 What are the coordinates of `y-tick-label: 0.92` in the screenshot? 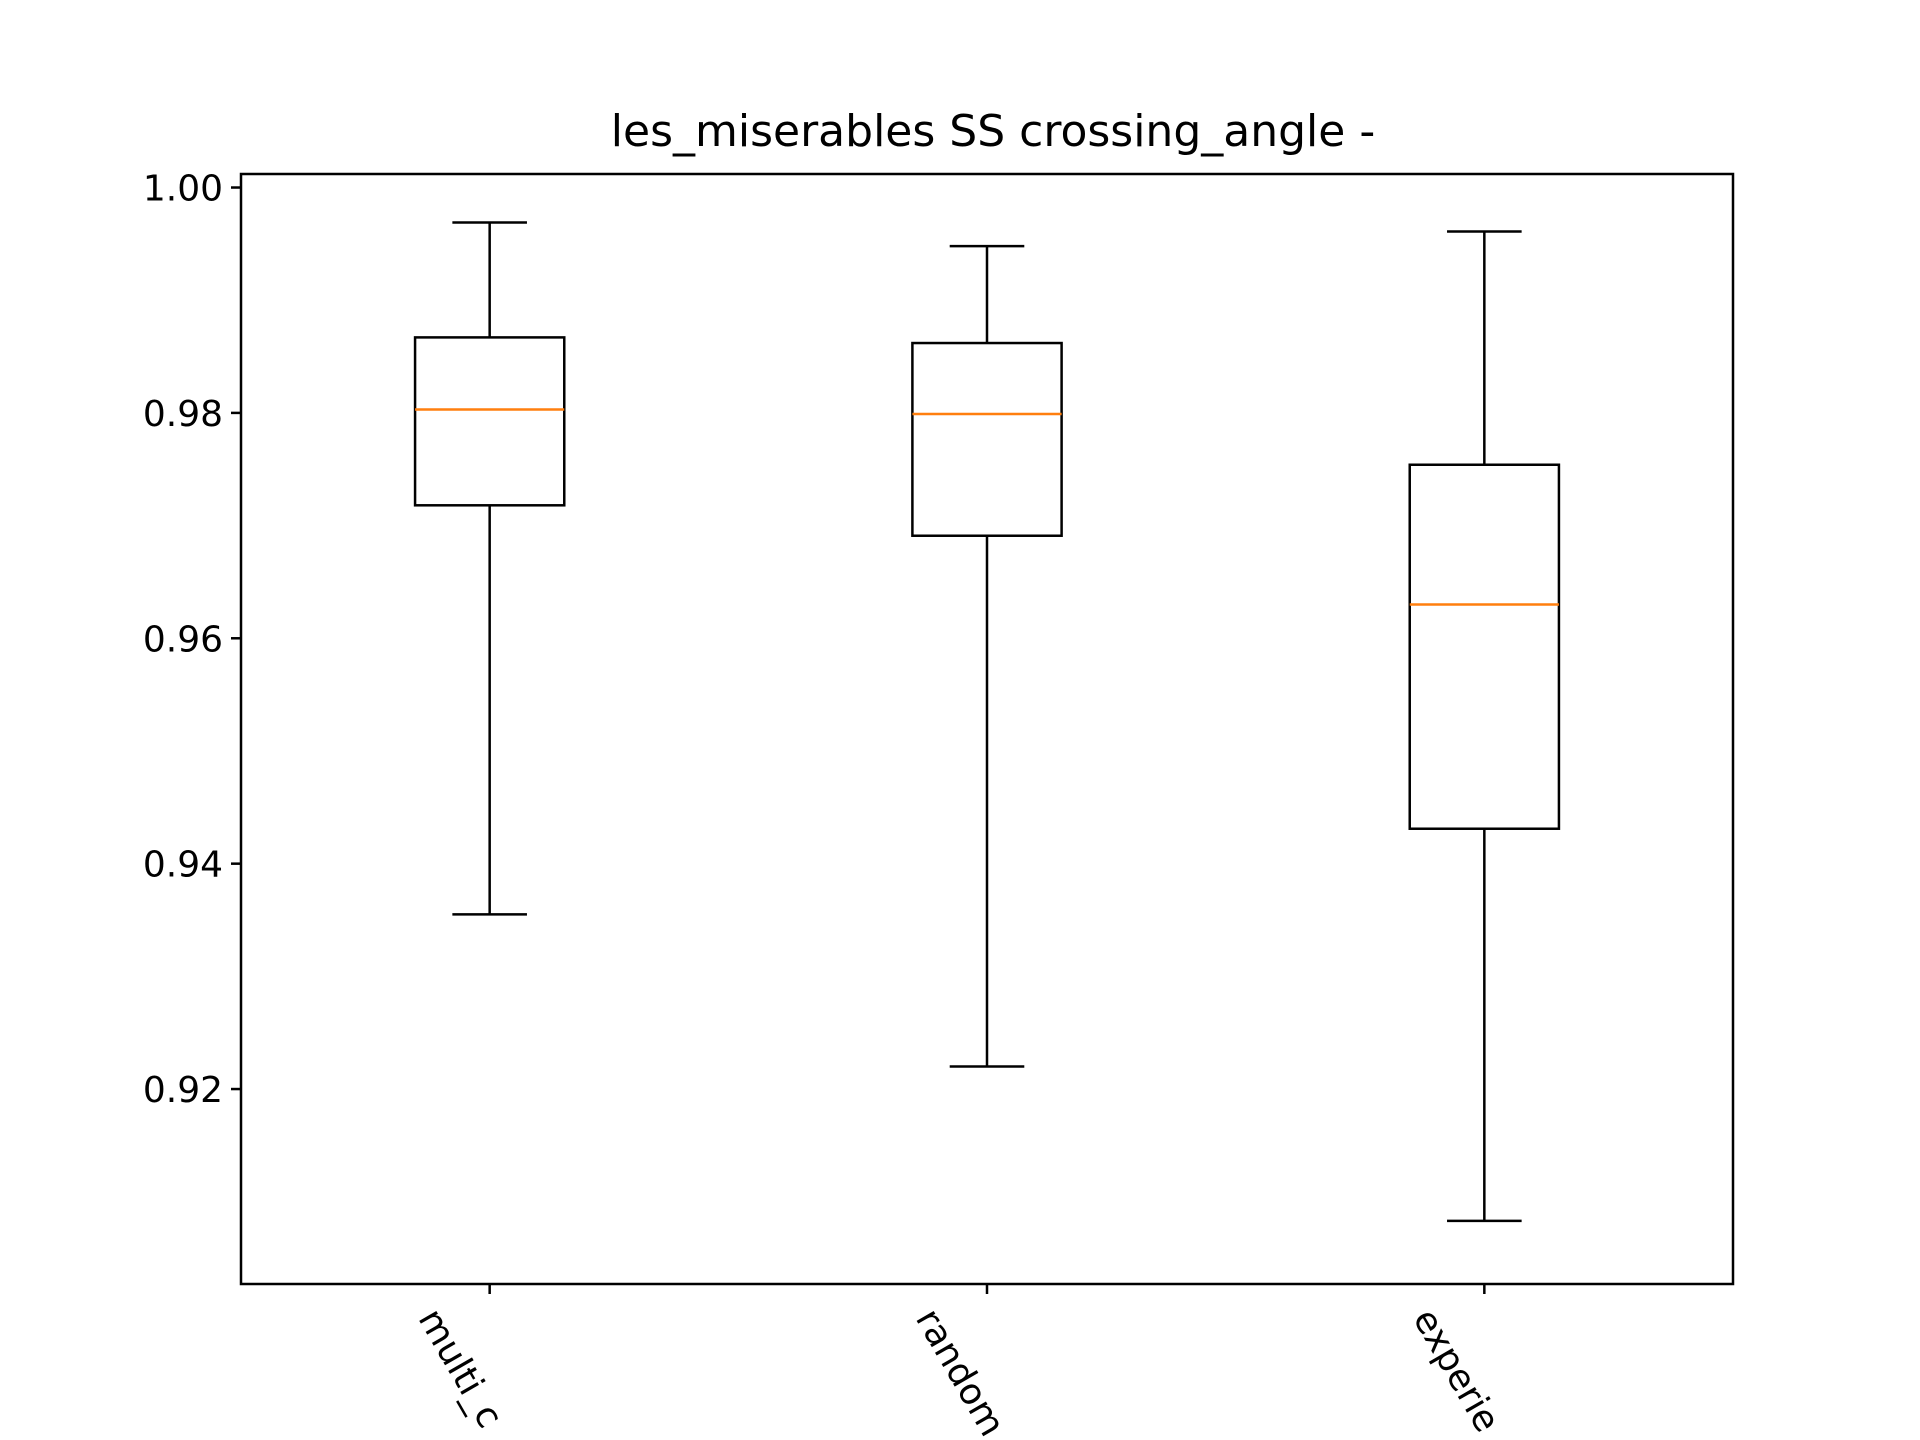 It's located at (183, 1090).